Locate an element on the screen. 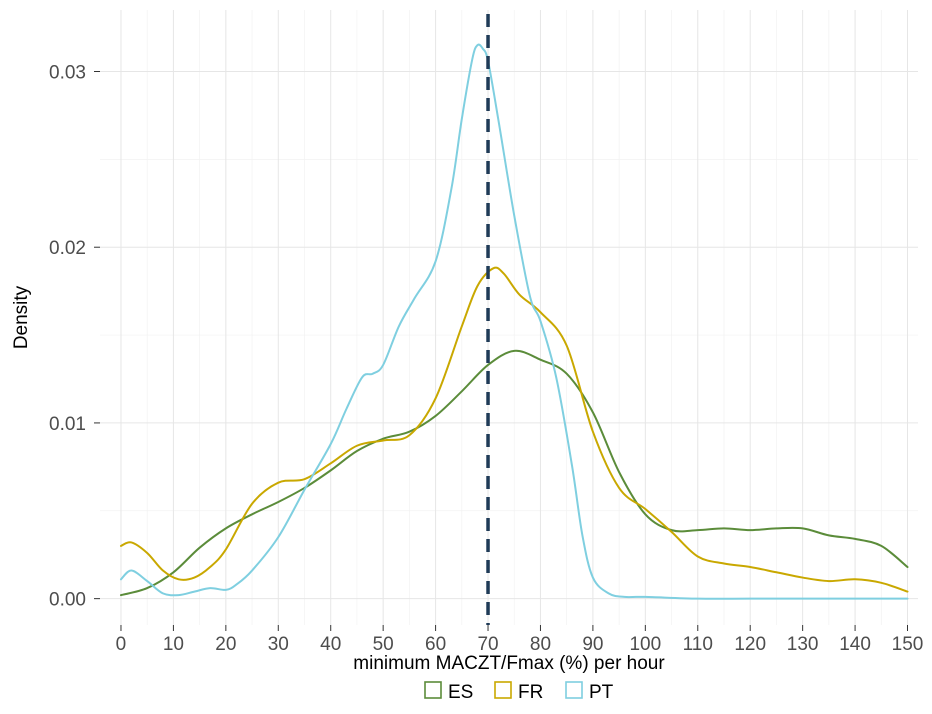 This screenshot has height=714, width=932. x-tick-label: 100 is located at coordinates (645, 644).